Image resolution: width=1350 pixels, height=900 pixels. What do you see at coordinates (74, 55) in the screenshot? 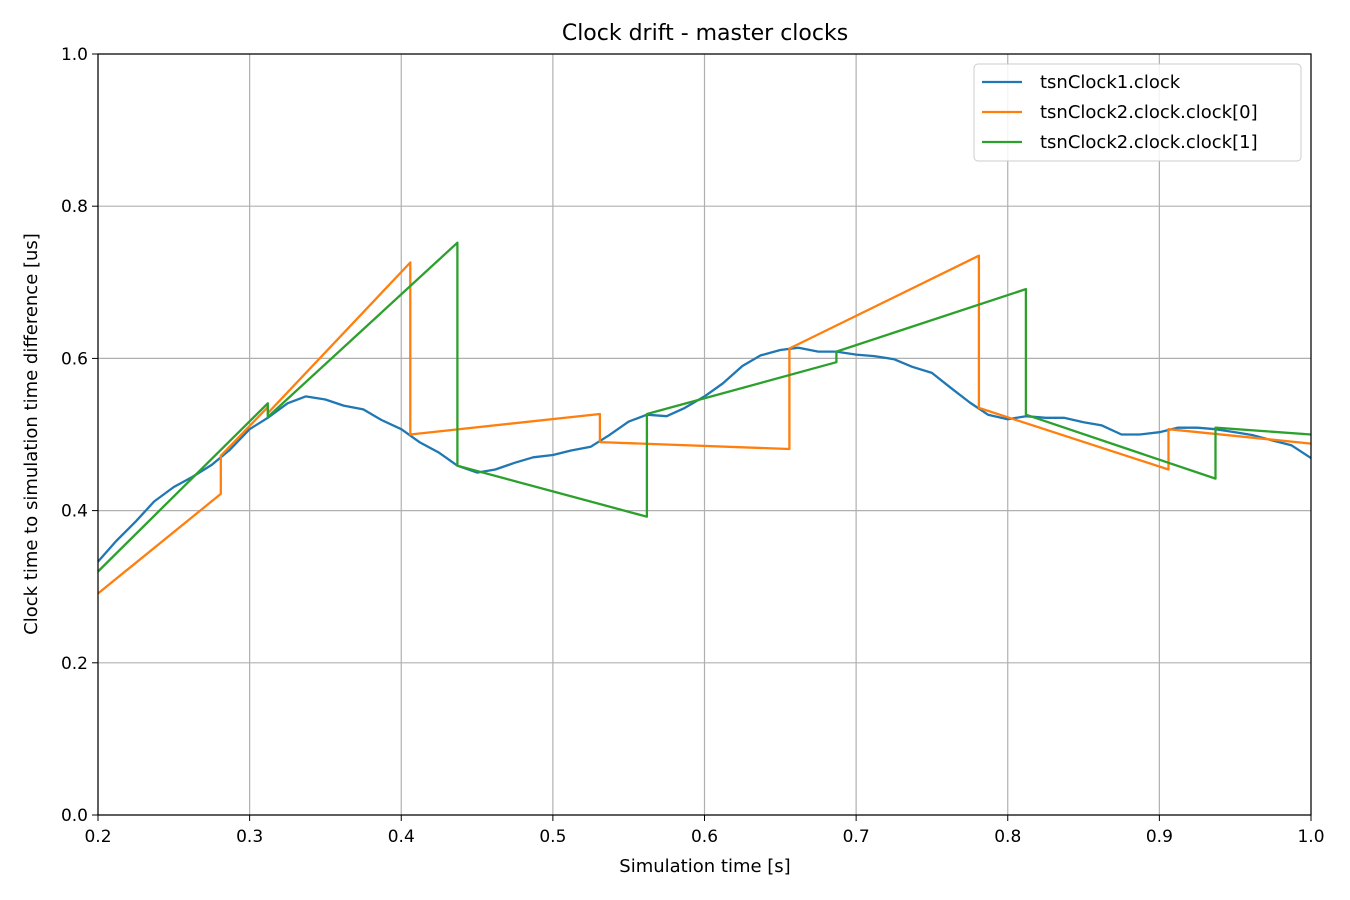
I see `y-tick-label: 1.0` at bounding box center [74, 55].